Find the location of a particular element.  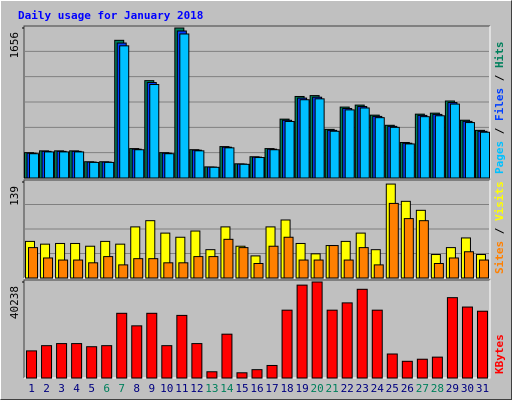

x-tick-label: 1 is located at coordinates (31, 388).